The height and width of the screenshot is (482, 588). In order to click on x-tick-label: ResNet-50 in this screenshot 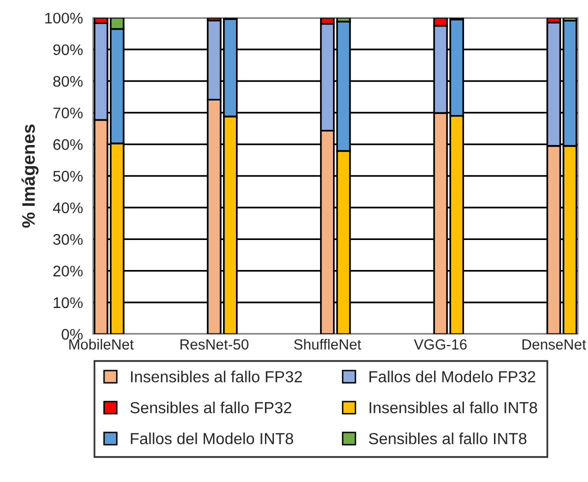, I will do `click(214, 344)`.